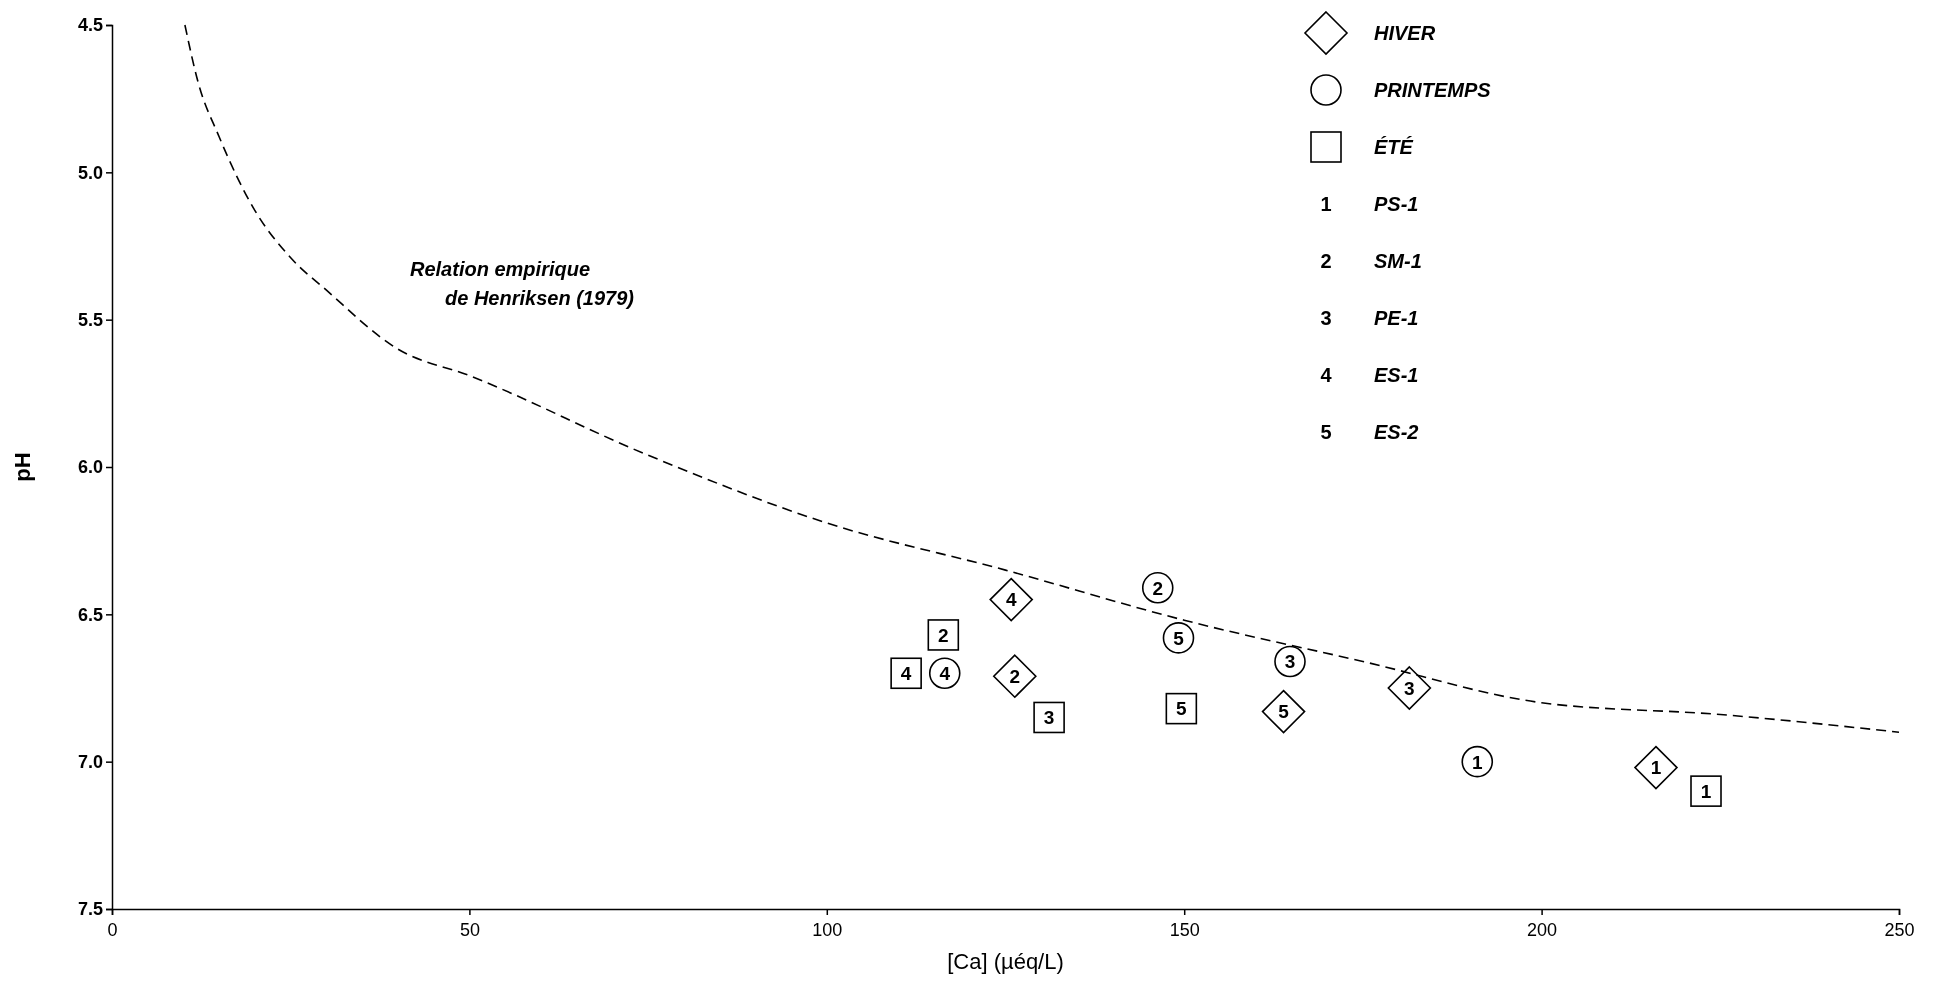 This screenshot has height=997, width=1934. What do you see at coordinates (1394, 147) in the screenshot?
I see `legend-label: ÉTÉ` at bounding box center [1394, 147].